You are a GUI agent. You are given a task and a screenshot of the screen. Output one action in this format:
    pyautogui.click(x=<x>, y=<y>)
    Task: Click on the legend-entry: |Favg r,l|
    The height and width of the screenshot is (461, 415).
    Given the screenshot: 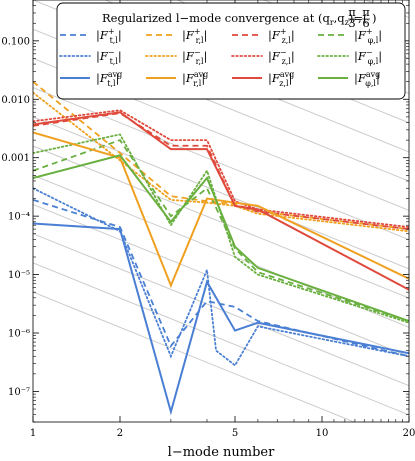 What is the action you would take?
    pyautogui.click(x=177, y=79)
    